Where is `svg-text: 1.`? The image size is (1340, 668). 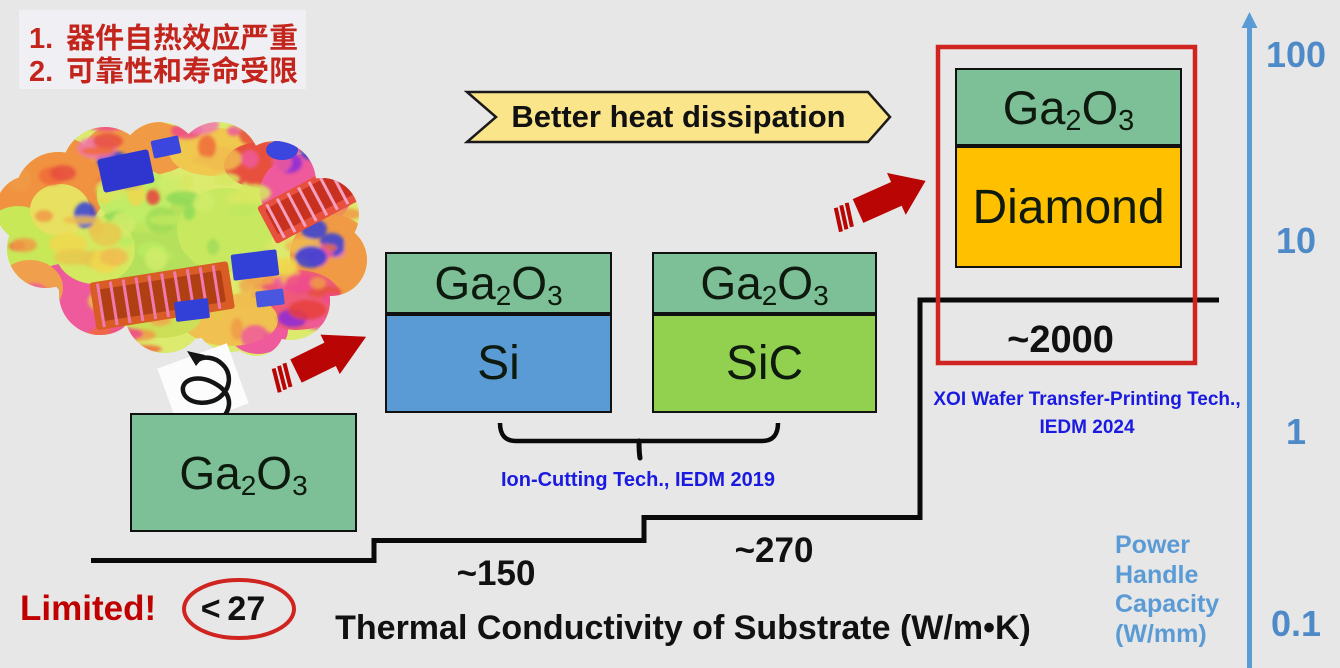 svg-text: 1. is located at coordinates (41, 39).